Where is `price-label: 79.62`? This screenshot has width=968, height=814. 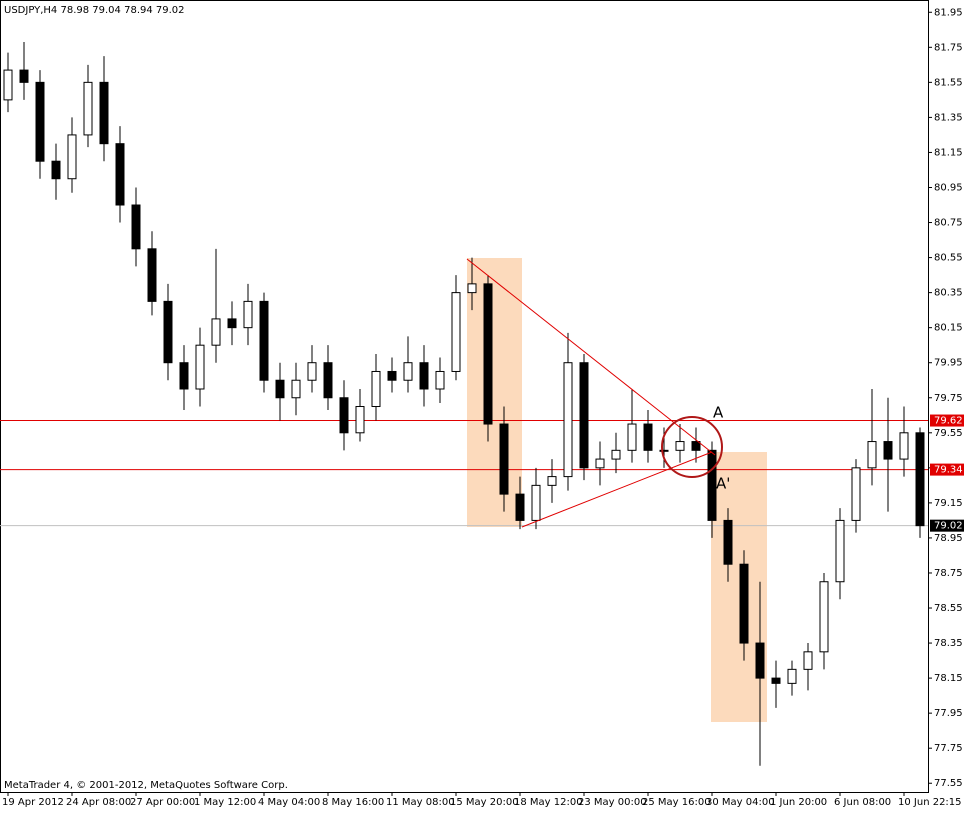
price-label: 79.62 is located at coordinates (948, 421).